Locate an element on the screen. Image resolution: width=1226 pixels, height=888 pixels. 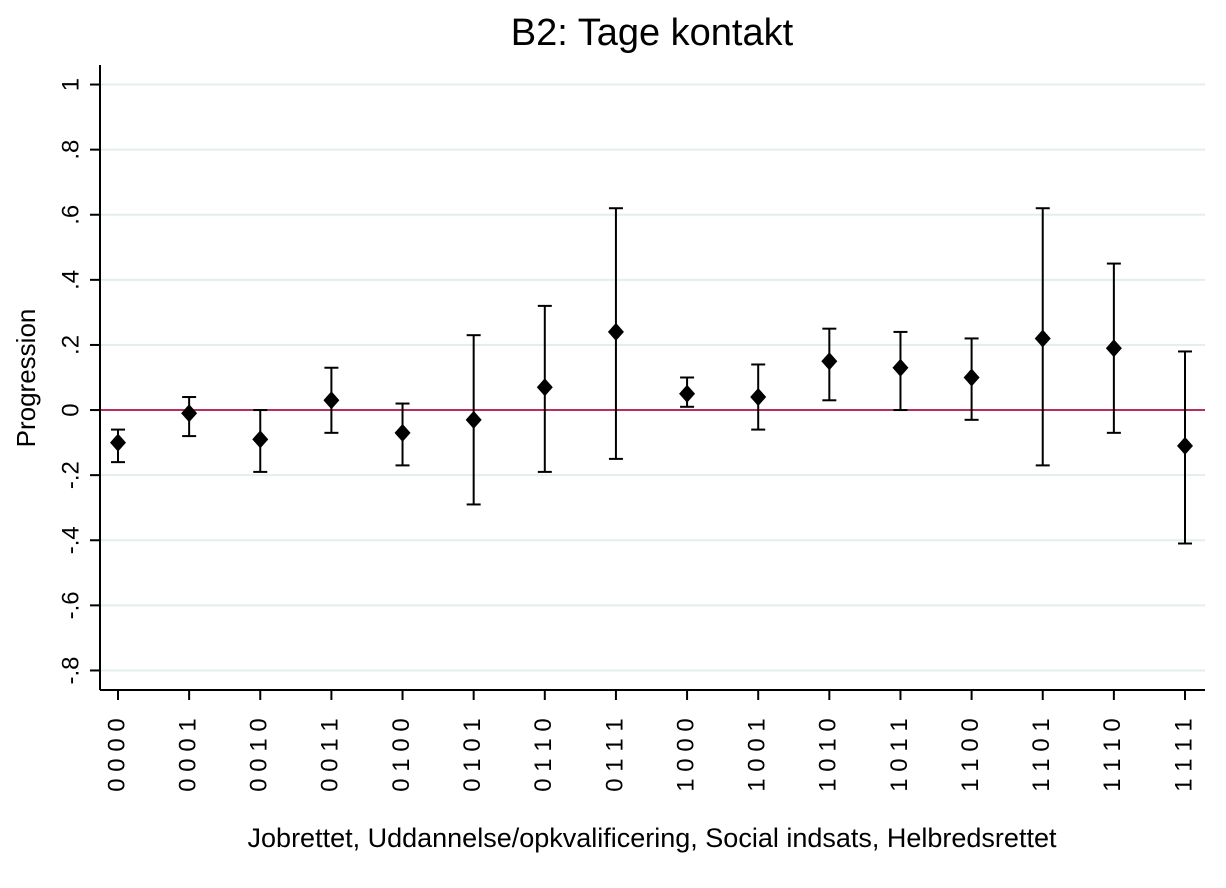
chart-title: B2: Tage kontakt is located at coordinates (652, 33).